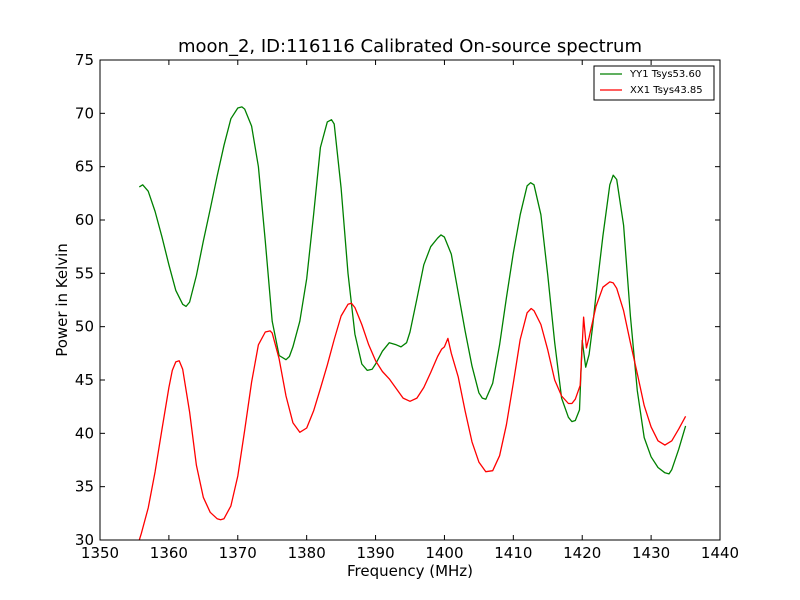  I want to click on legend-label-yy1: YY1 Tsys53.60, so click(665, 74).